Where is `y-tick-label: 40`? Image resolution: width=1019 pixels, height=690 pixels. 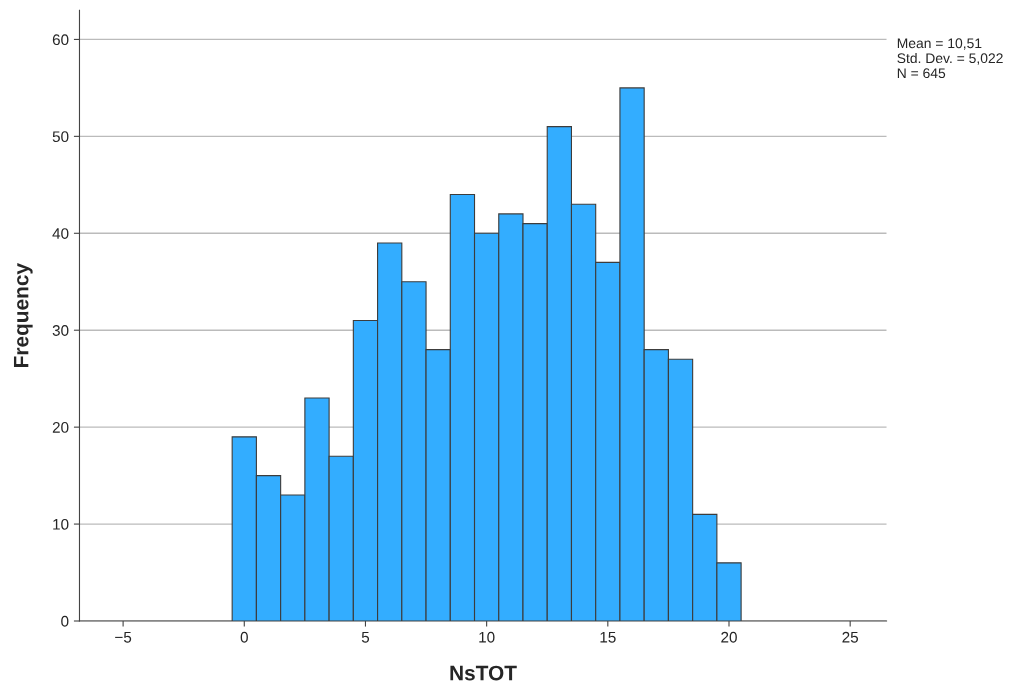 y-tick-label: 40 is located at coordinates (60, 233).